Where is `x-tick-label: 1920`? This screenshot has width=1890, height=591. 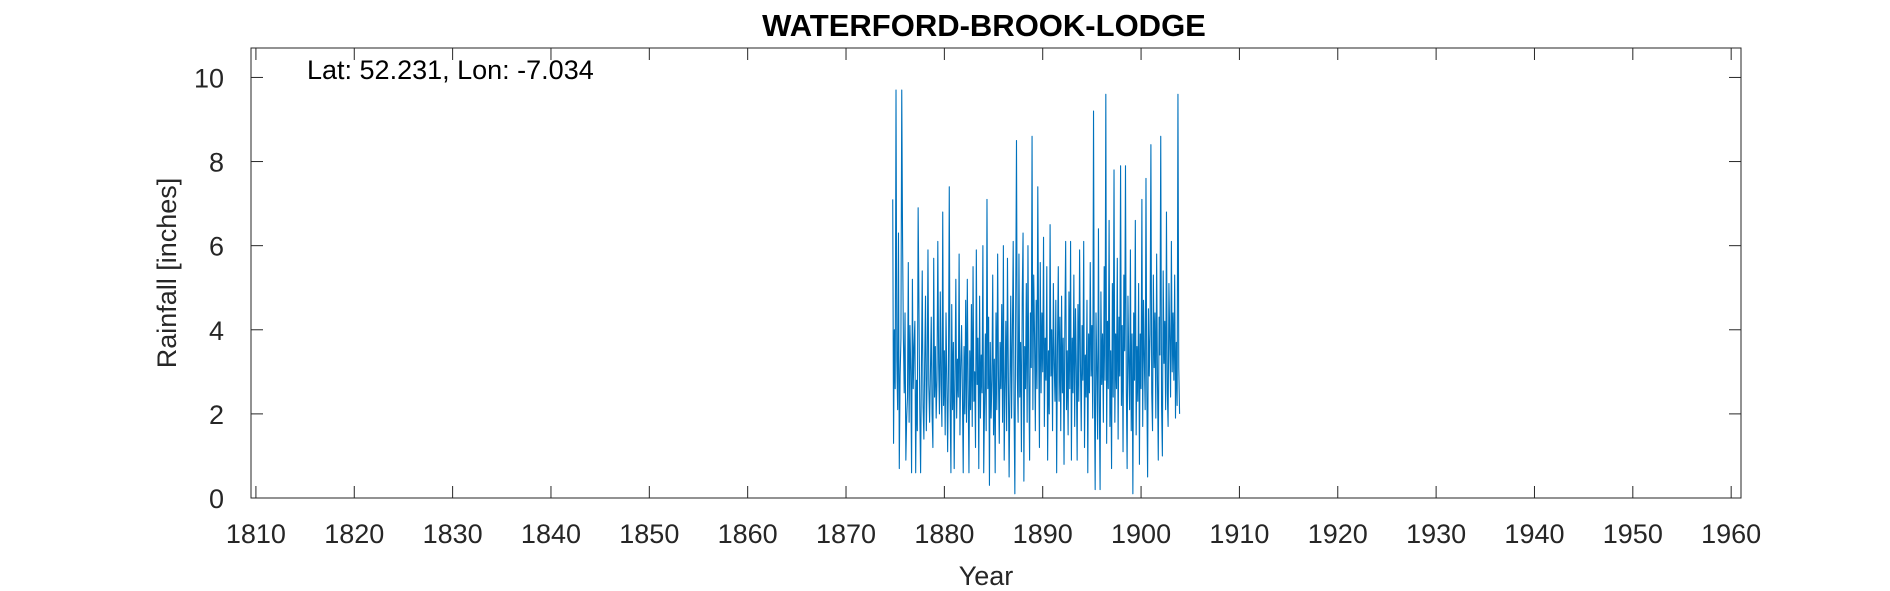
x-tick-label: 1920 is located at coordinates (1338, 534).